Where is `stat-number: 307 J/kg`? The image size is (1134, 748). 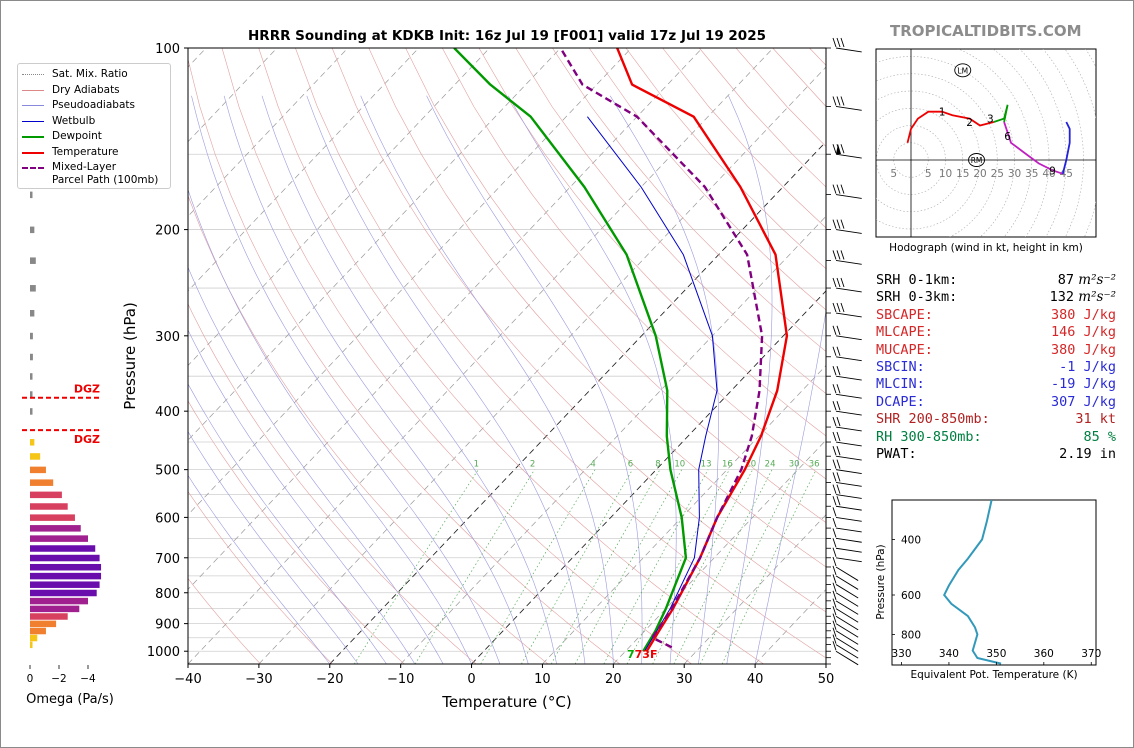
stat-number: 307 J/kg is located at coordinates (1083, 401).